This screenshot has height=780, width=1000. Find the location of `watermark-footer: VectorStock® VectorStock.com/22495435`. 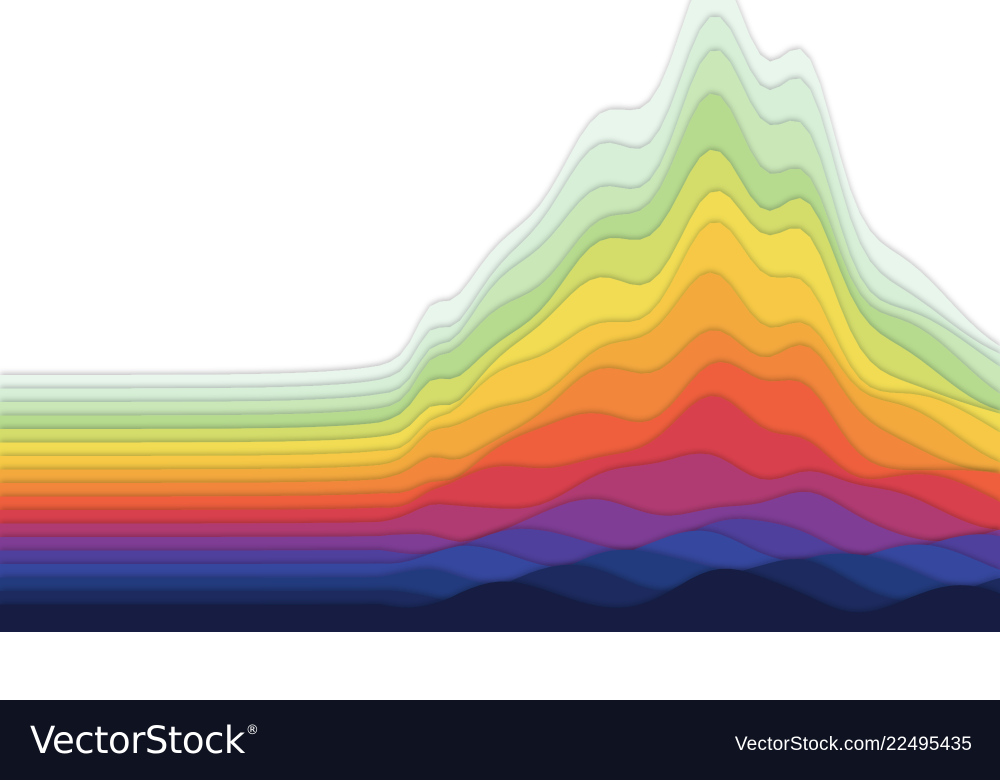

watermark-footer: VectorStock® VectorStock.com/22495435 is located at coordinates (500, 740).